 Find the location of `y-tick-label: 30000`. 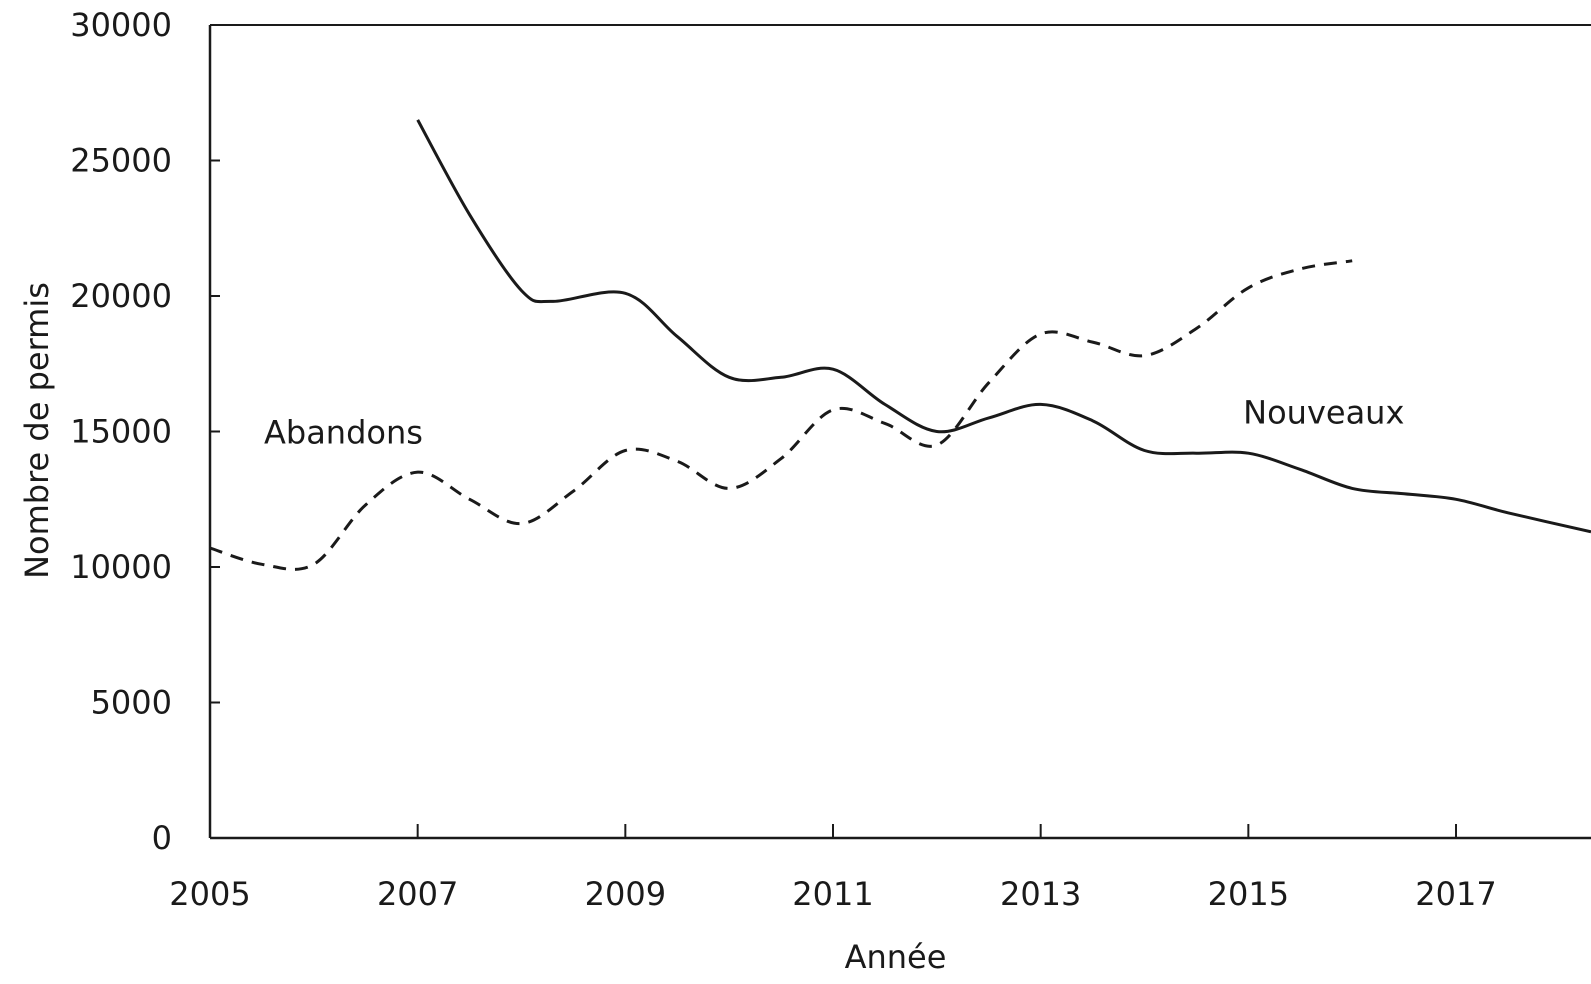

y-tick-label: 30000 is located at coordinates (121, 25).